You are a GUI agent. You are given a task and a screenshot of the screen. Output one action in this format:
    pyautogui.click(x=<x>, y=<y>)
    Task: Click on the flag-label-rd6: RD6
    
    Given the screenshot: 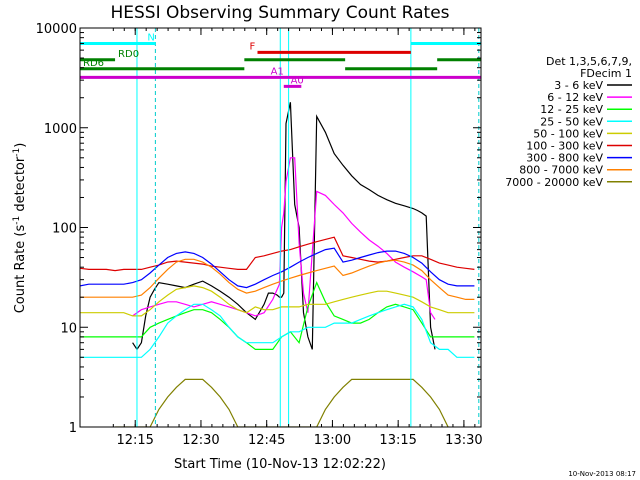 What is the action you would take?
    pyautogui.click(x=93, y=63)
    